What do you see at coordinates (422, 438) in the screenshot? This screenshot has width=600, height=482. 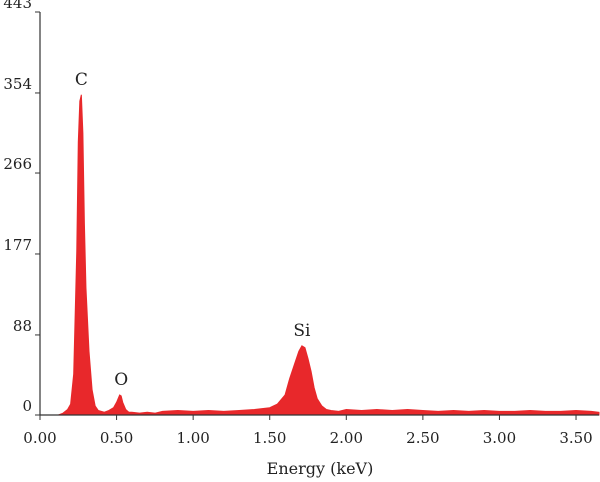 I see `x-tick-label: 2.50` at bounding box center [422, 438].